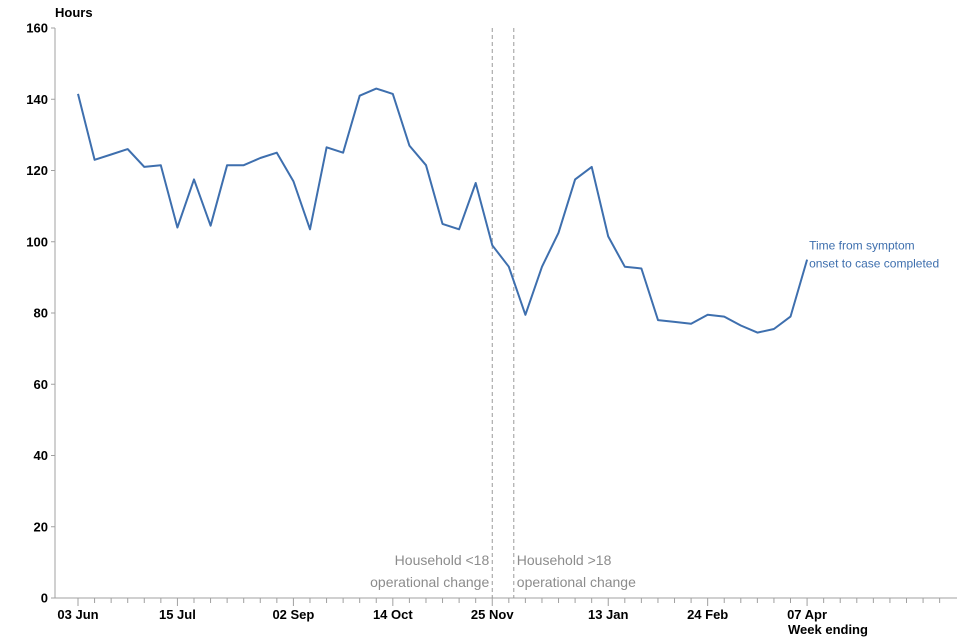  Describe the element at coordinates (862, 246) in the screenshot. I see `series-label: Time from symptom` at that location.